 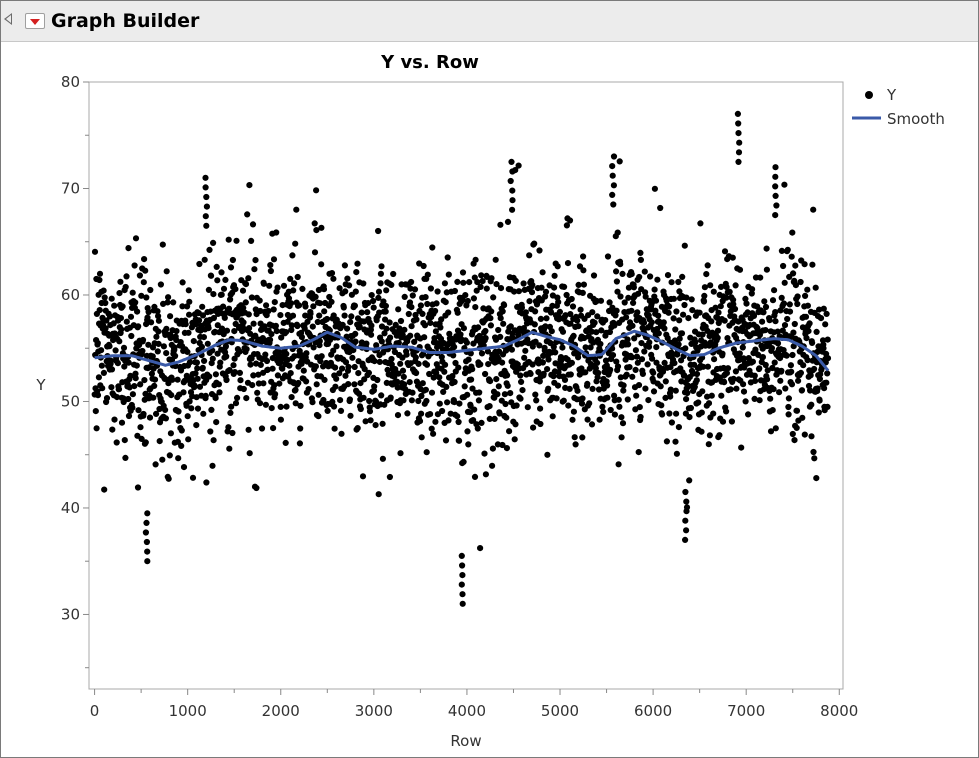 I want to click on x-tick-label: 5000, so click(x=560, y=711).